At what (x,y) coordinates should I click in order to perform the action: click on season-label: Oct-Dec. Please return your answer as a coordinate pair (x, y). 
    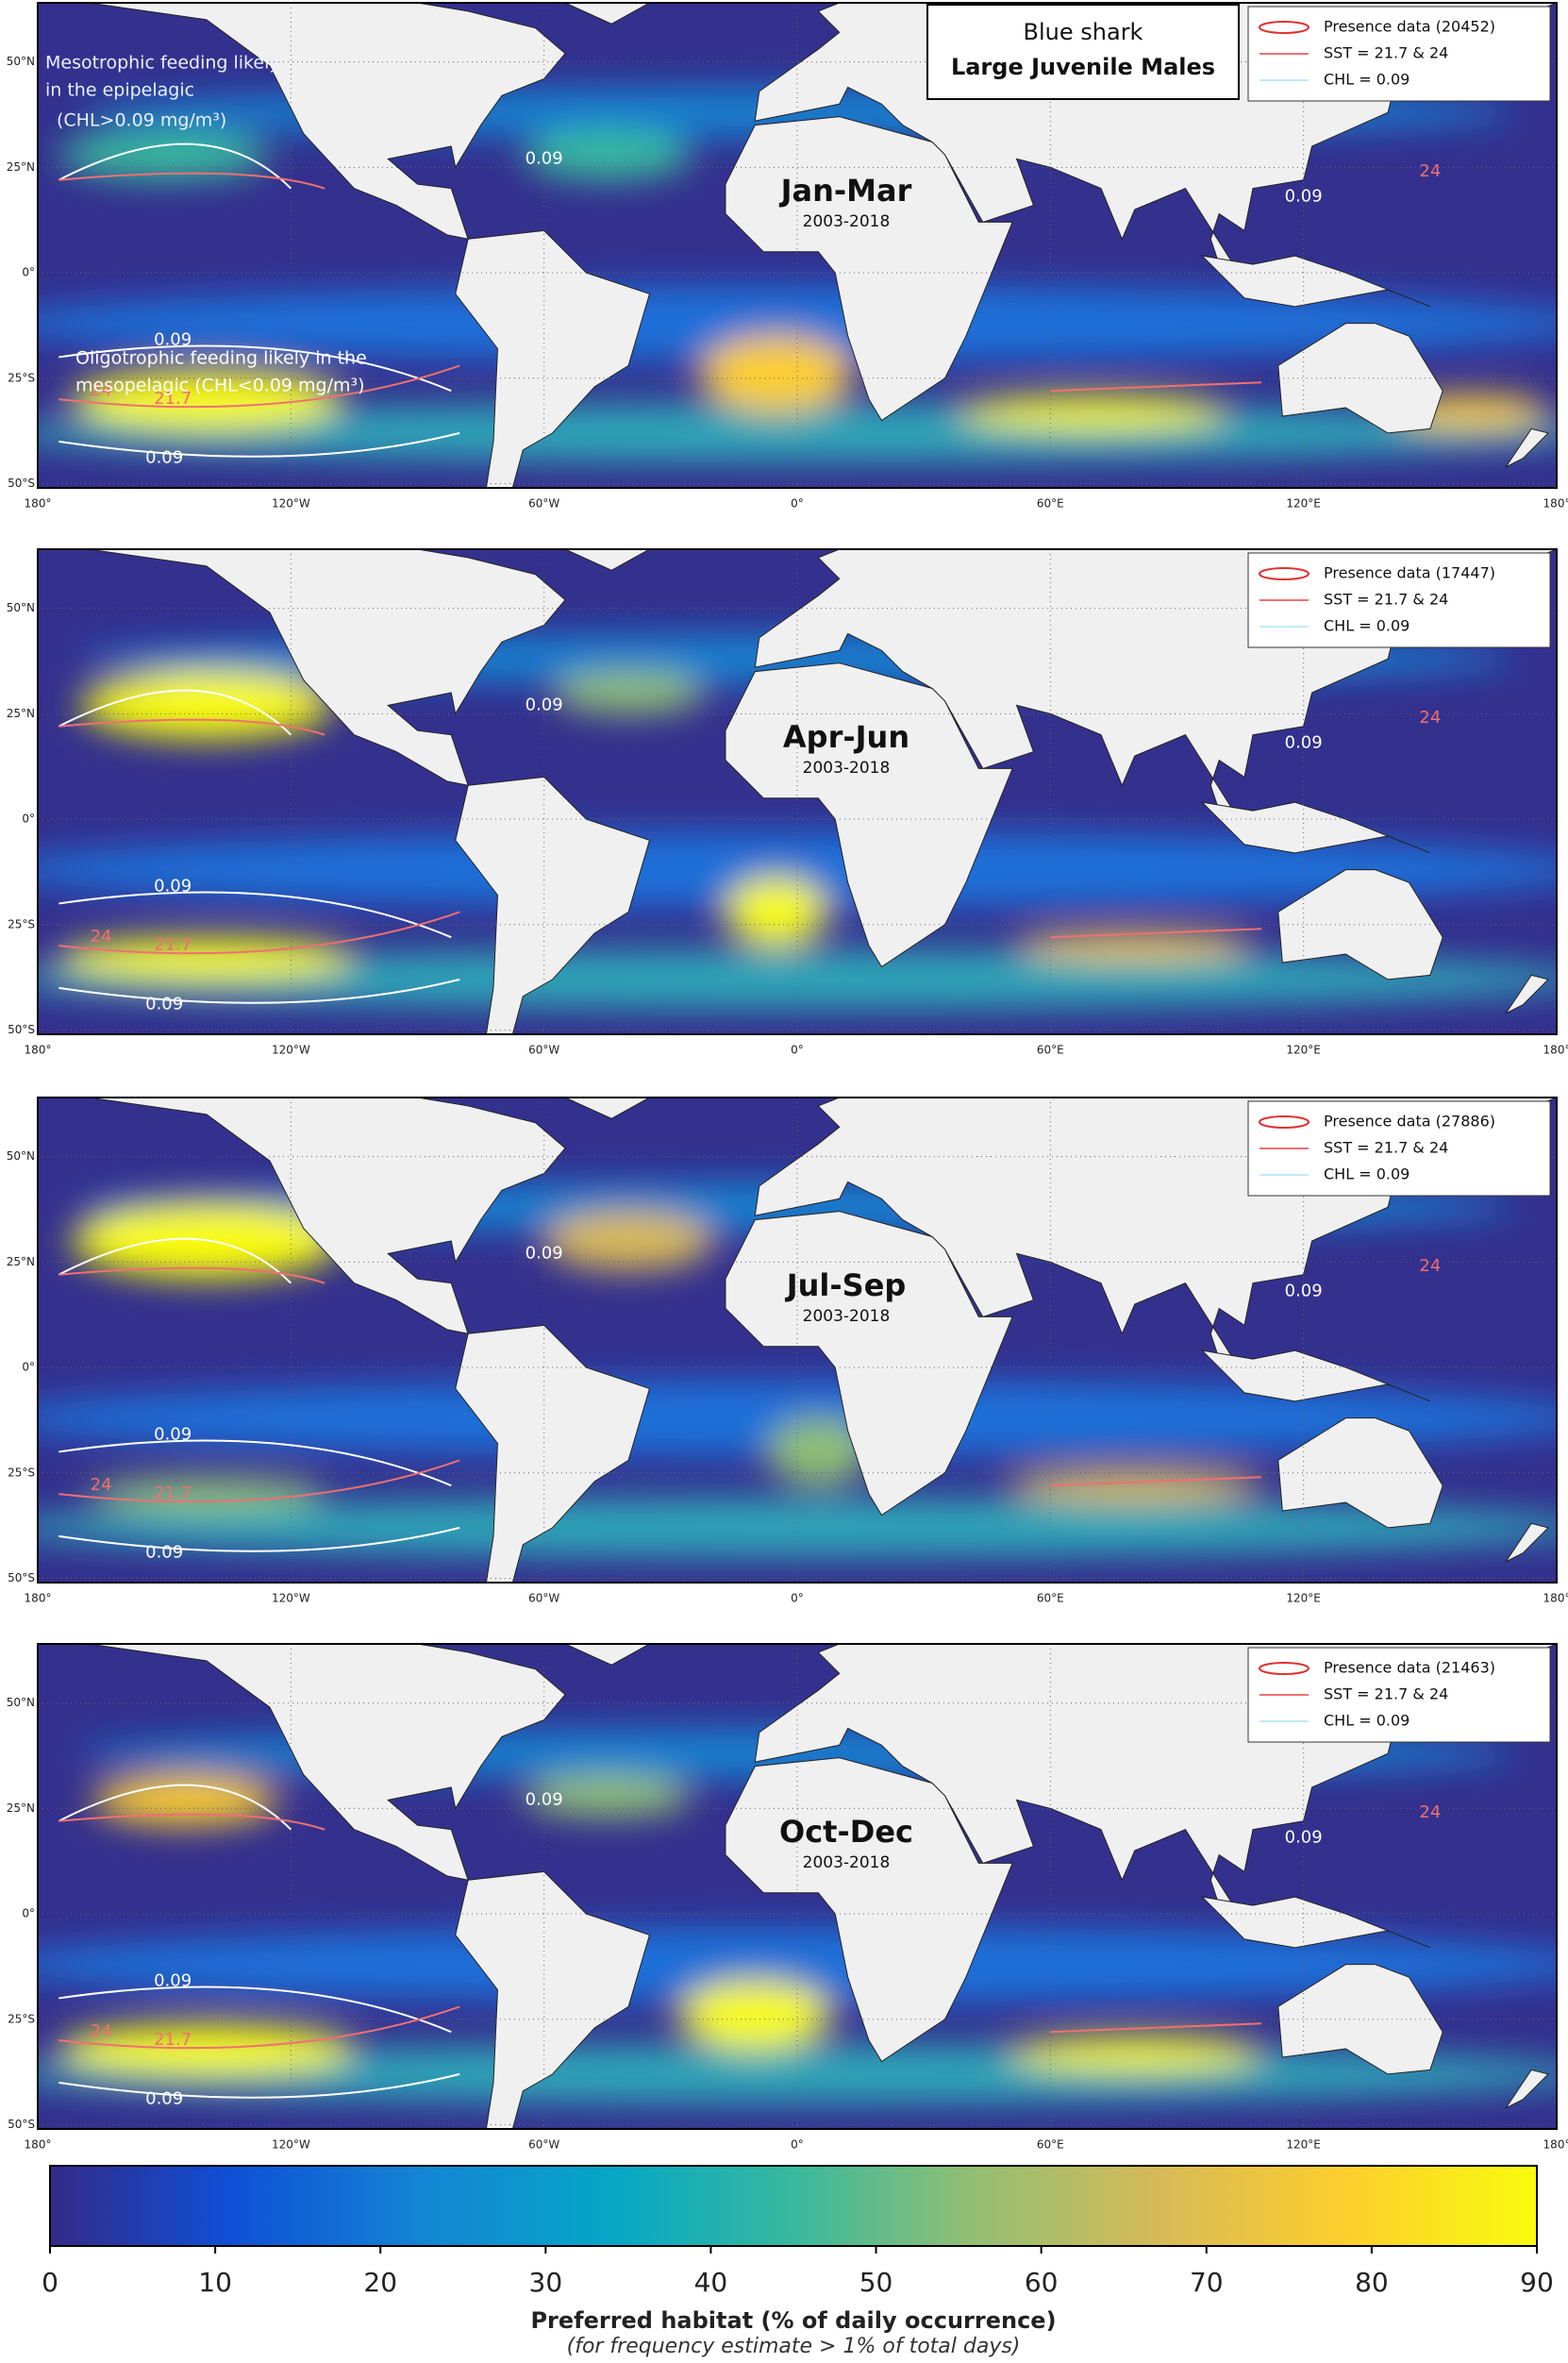
    Looking at the image, I should click on (846, 1832).